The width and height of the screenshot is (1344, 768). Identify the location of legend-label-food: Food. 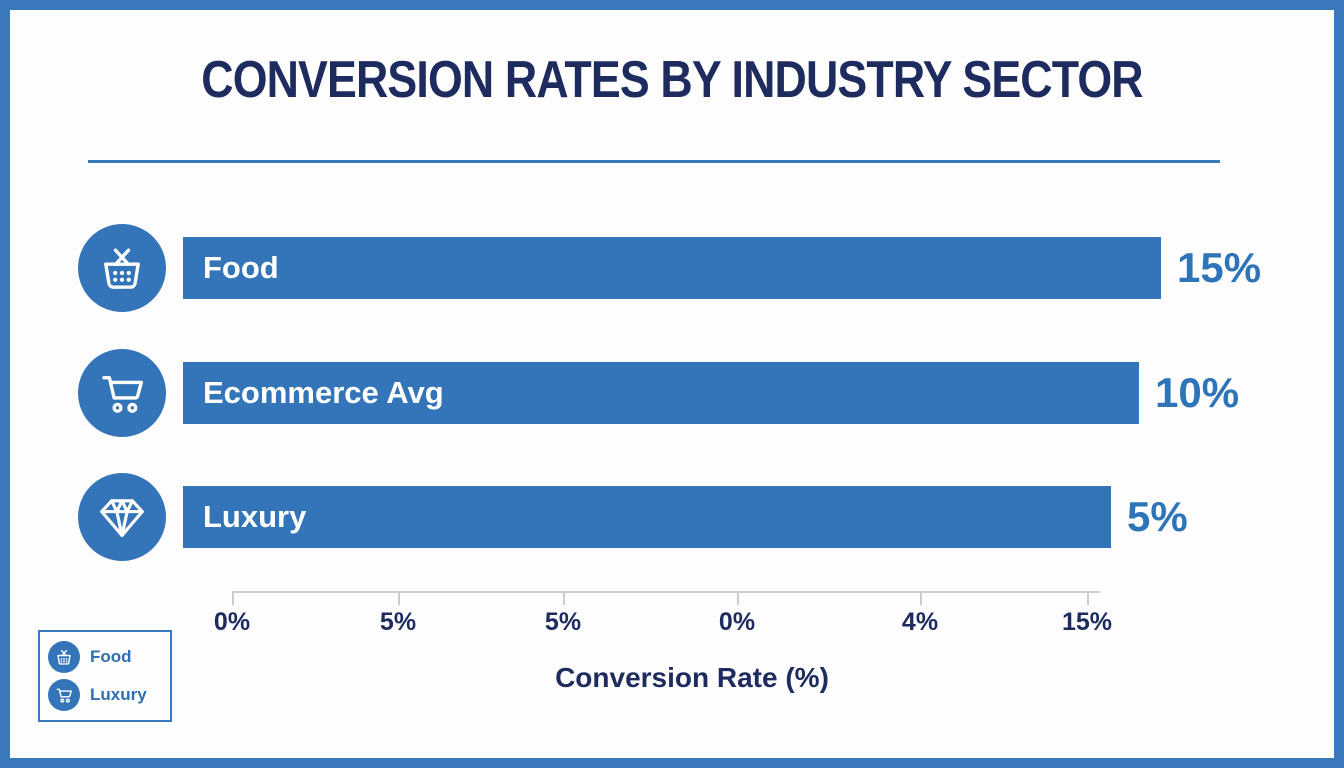
(111, 657).